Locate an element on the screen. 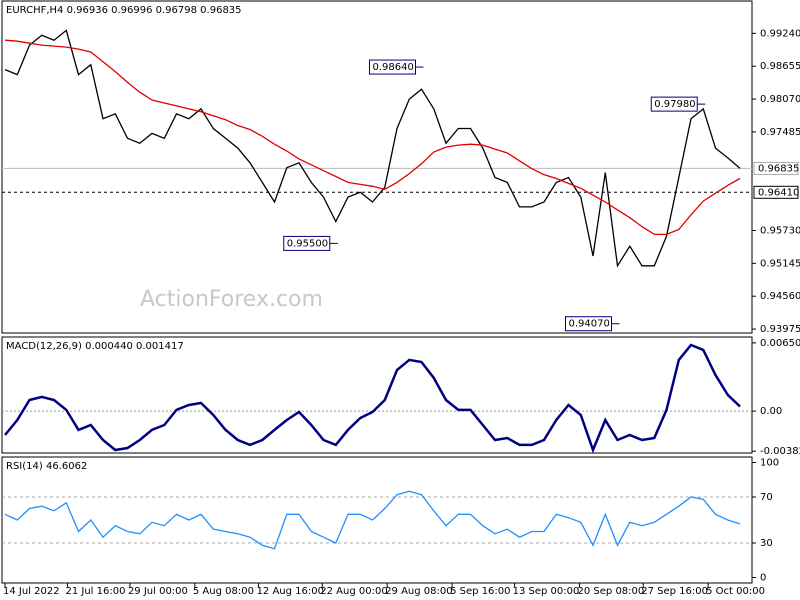 This screenshot has height=600, width=800. x-tick-label: 14 Jul 2022 is located at coordinates (31, 591).